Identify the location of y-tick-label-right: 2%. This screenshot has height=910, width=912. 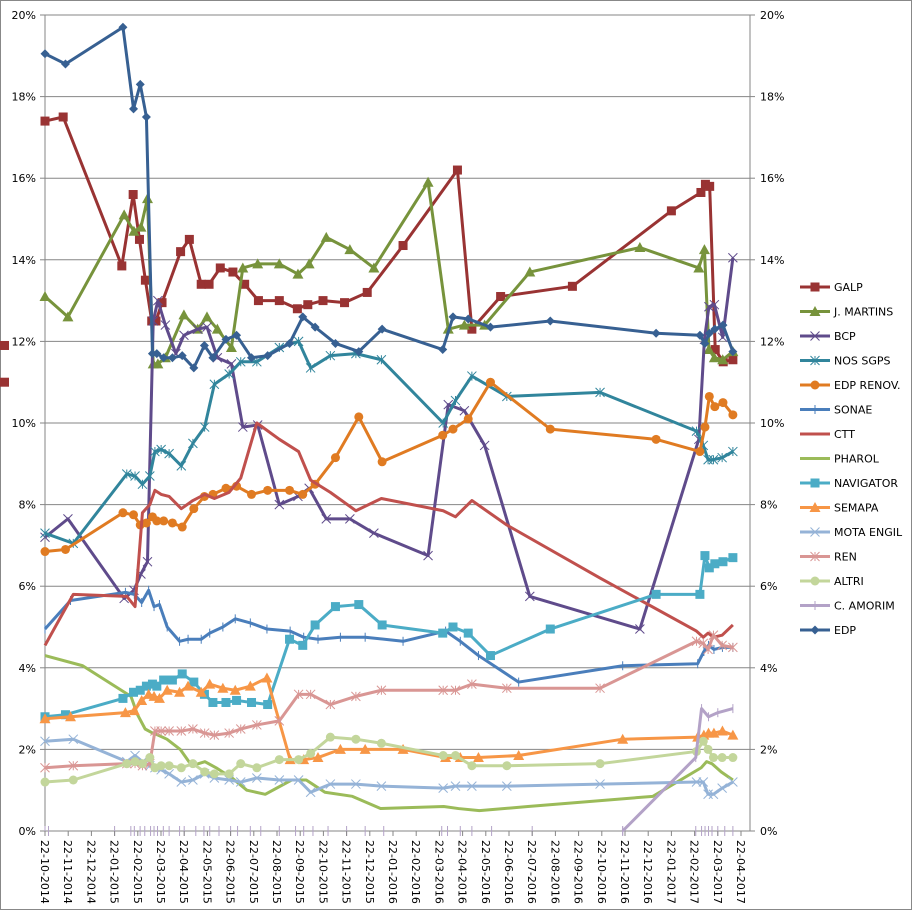
(768, 749).